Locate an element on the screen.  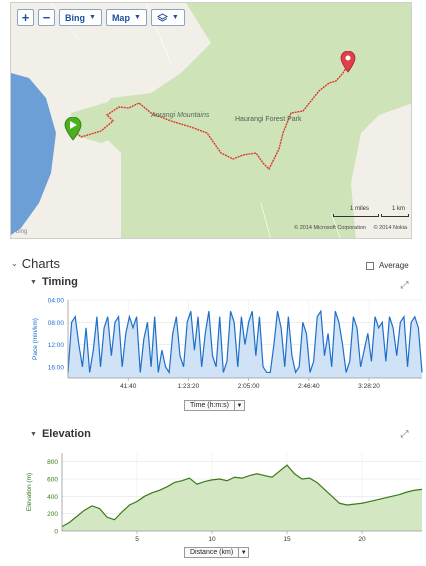
charts-section-header: ⌄ Charts is located at coordinates (35, 263).